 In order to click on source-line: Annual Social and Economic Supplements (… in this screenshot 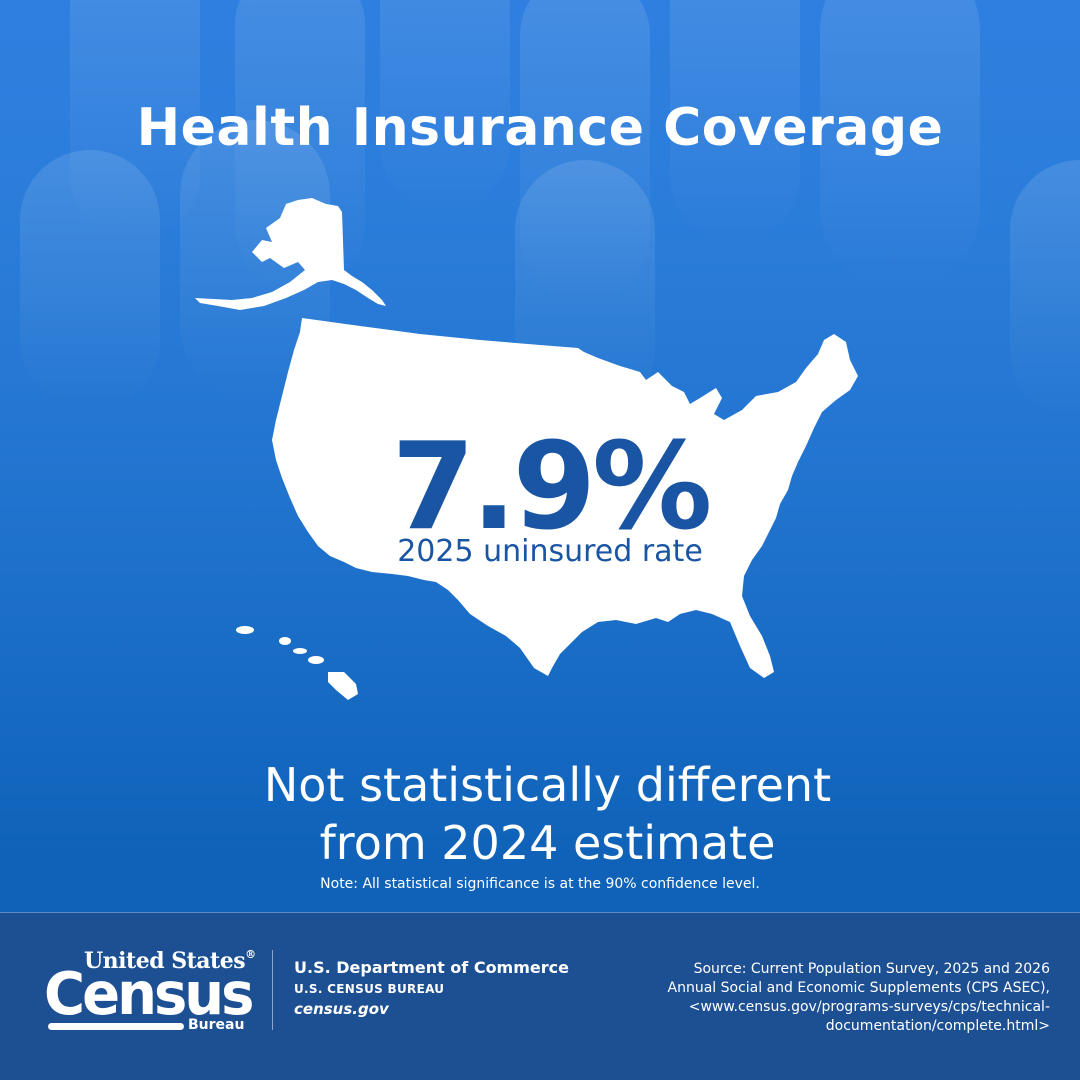, I will do `click(859, 988)`.